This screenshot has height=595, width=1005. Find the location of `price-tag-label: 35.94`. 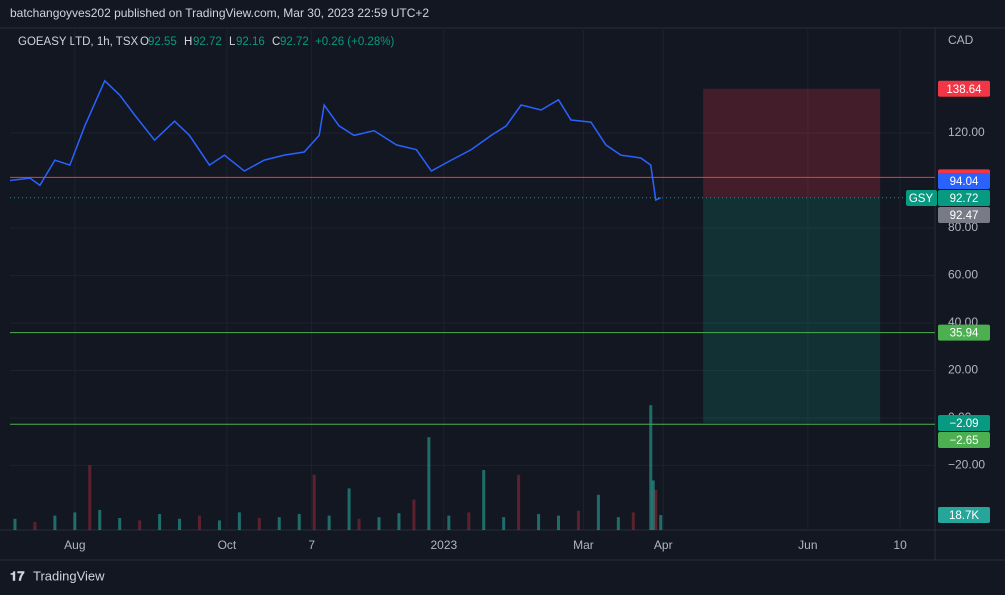

price-tag-label: 35.94 is located at coordinates (964, 334).